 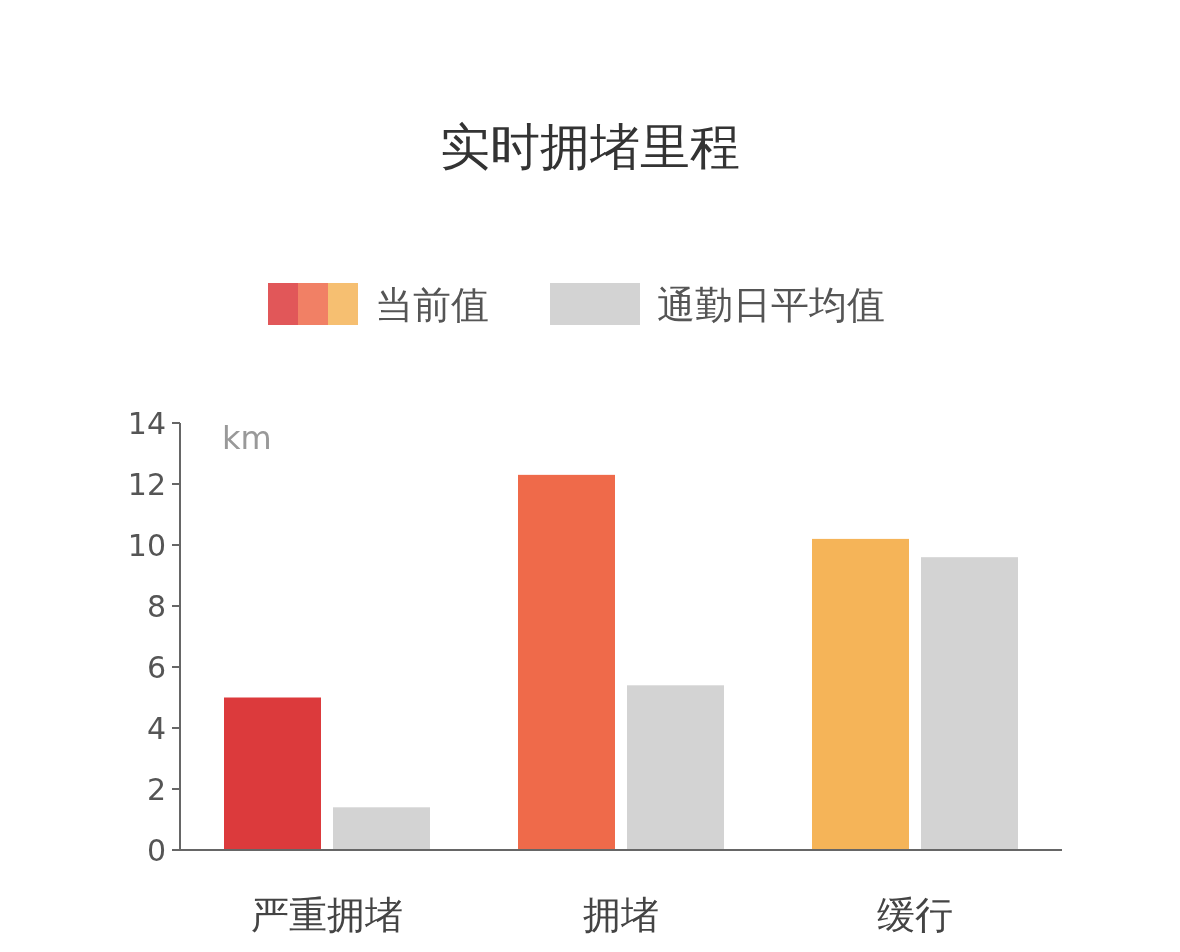 What do you see at coordinates (146, 484) in the screenshot?
I see `y-tick-label: 12` at bounding box center [146, 484].